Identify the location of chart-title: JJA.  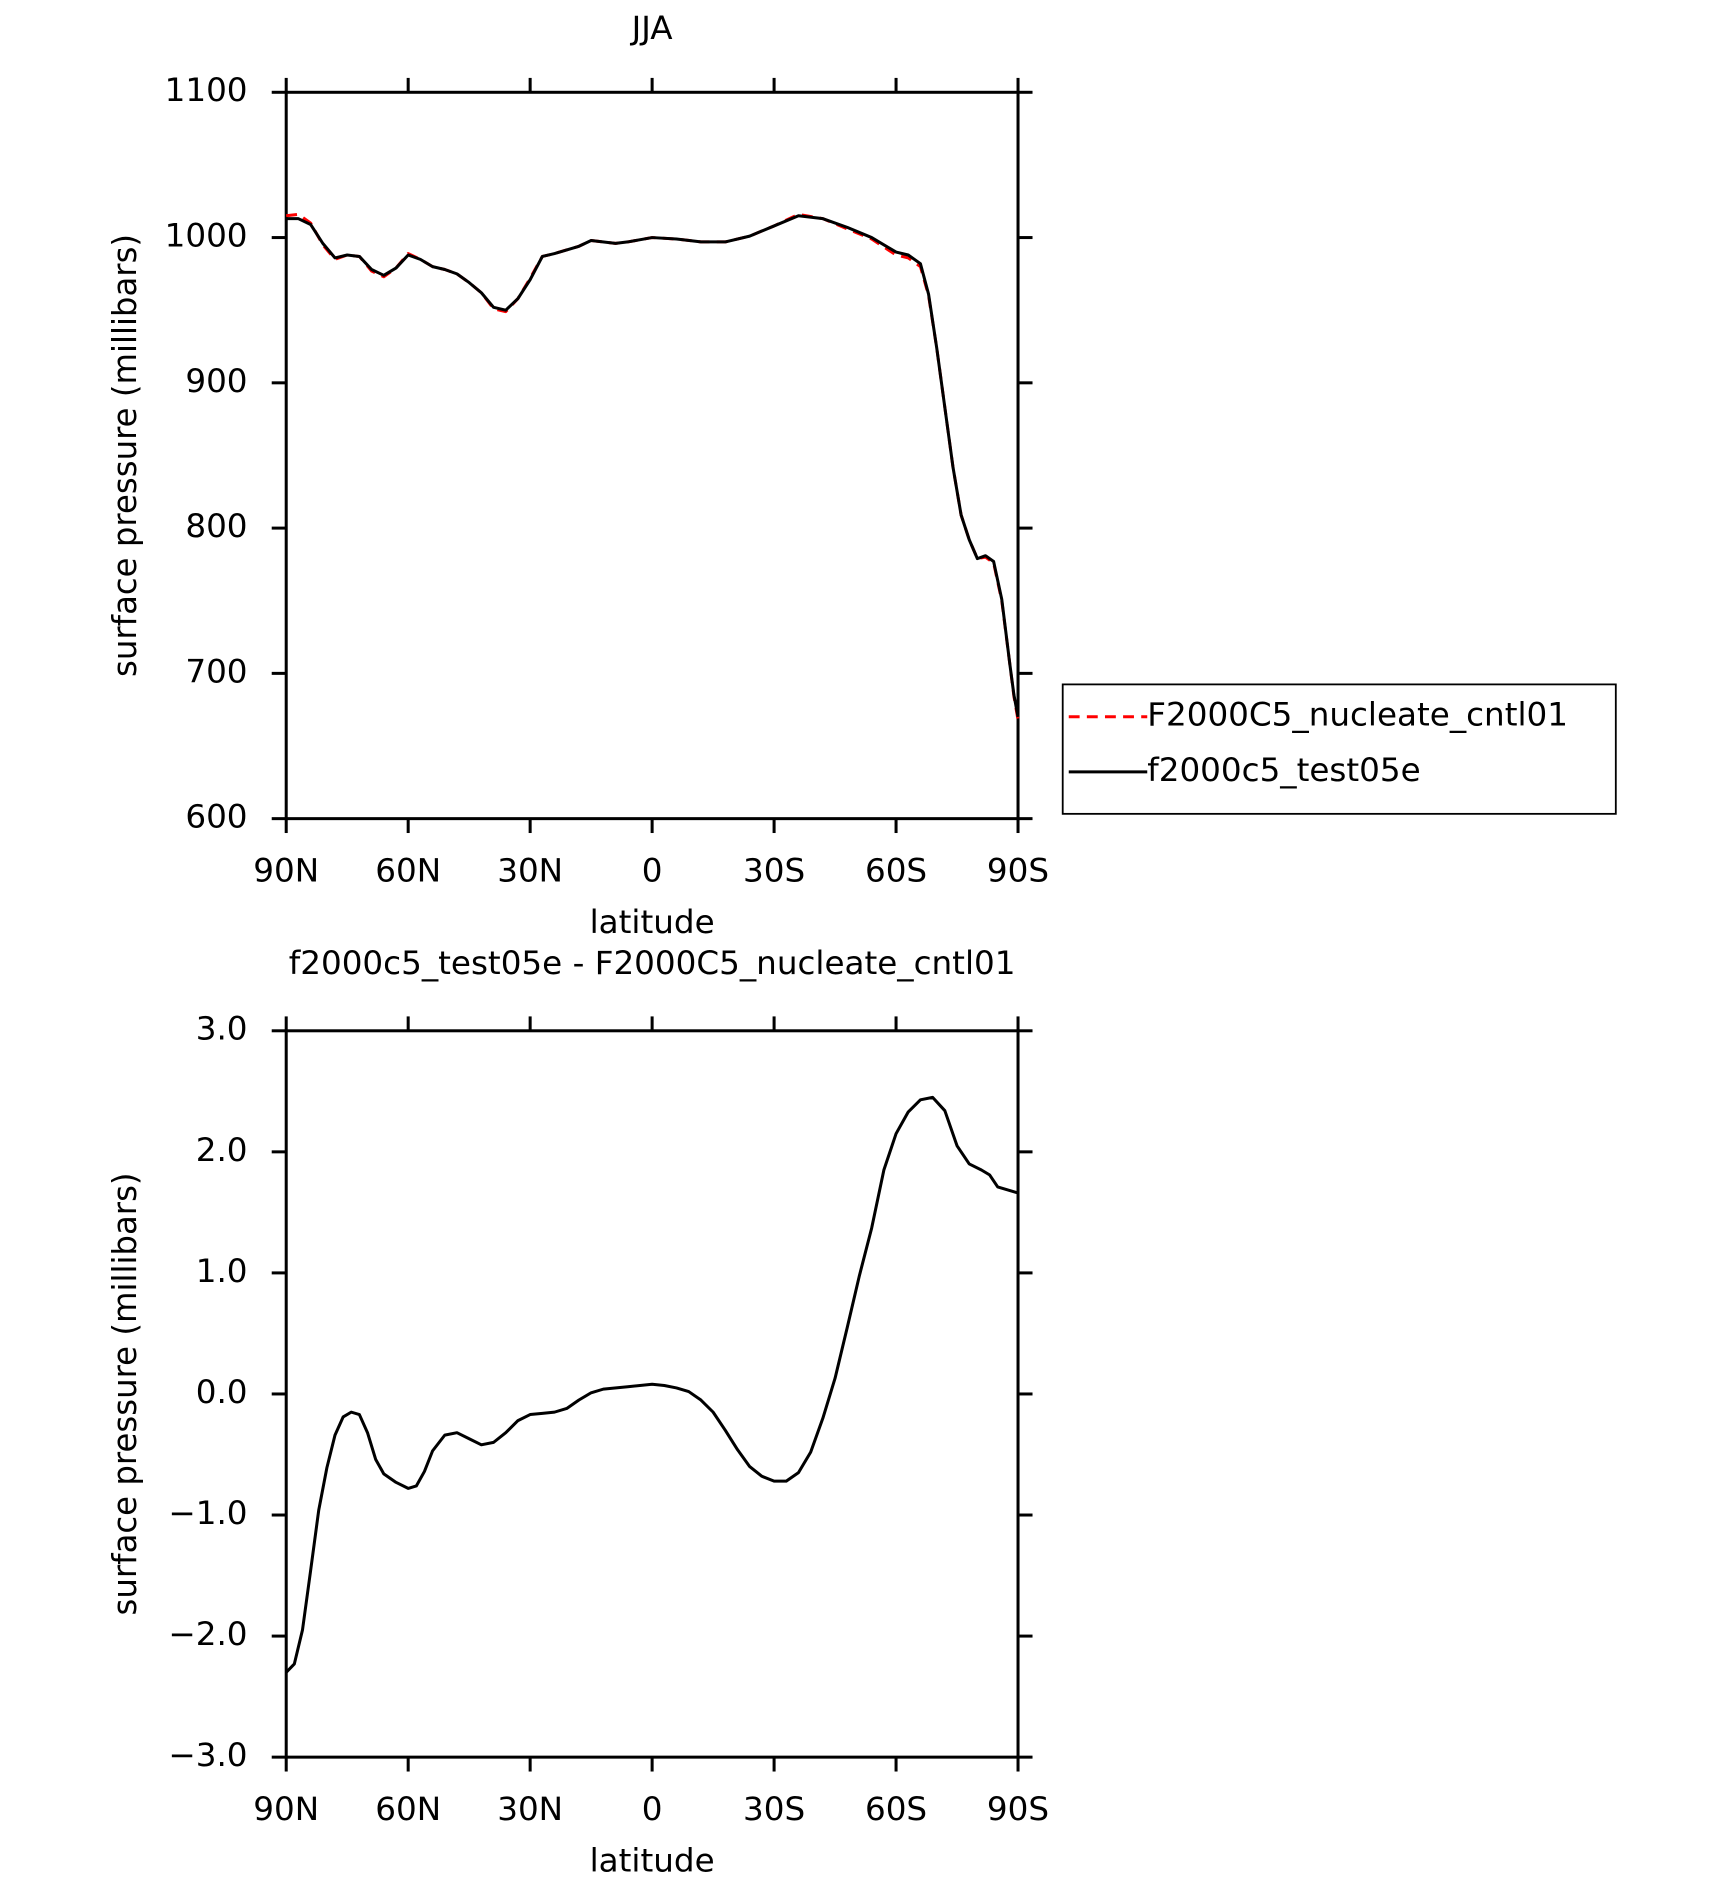
(651, 28).